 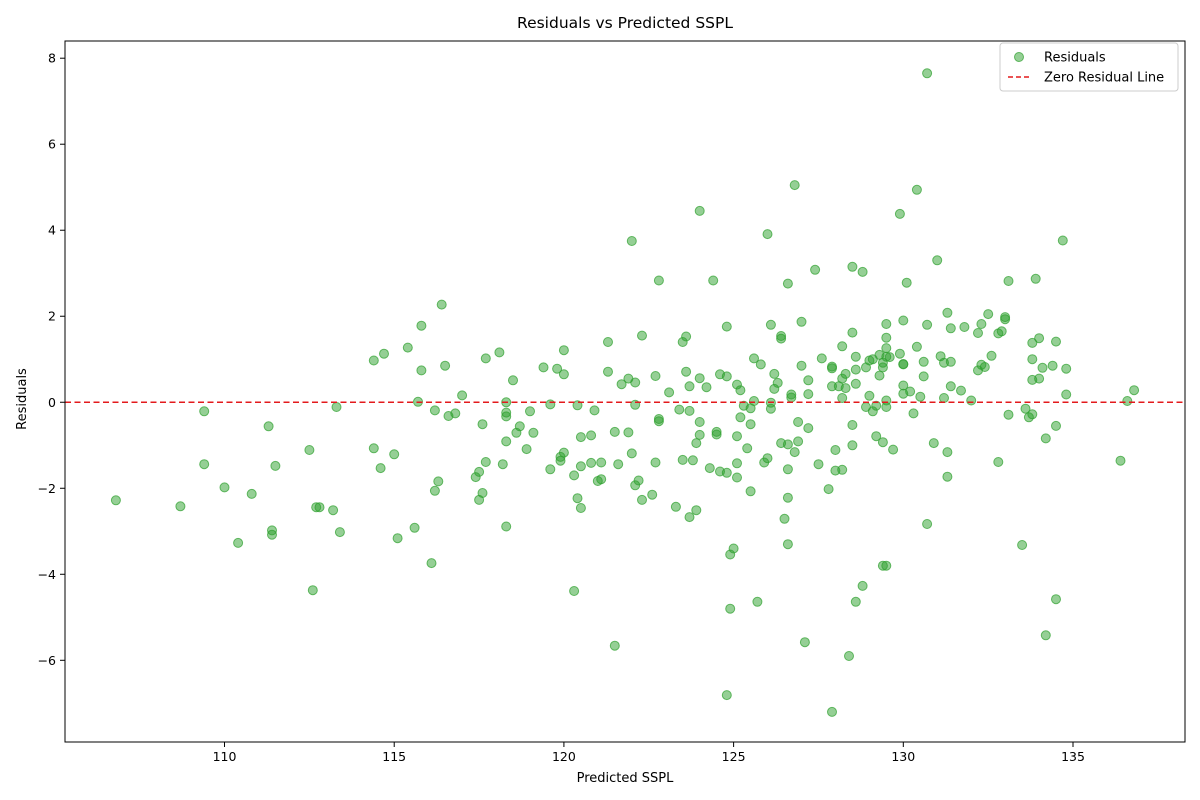 What do you see at coordinates (626, 778) in the screenshot?
I see `x-axis-label: Predicted SSPL` at bounding box center [626, 778].